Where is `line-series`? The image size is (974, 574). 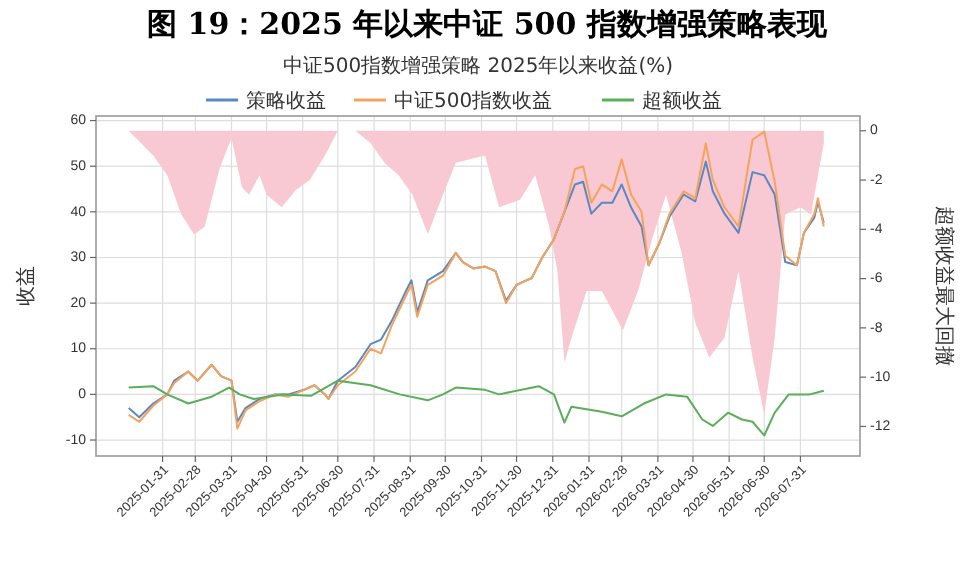 line-series is located at coordinates (476, 408).